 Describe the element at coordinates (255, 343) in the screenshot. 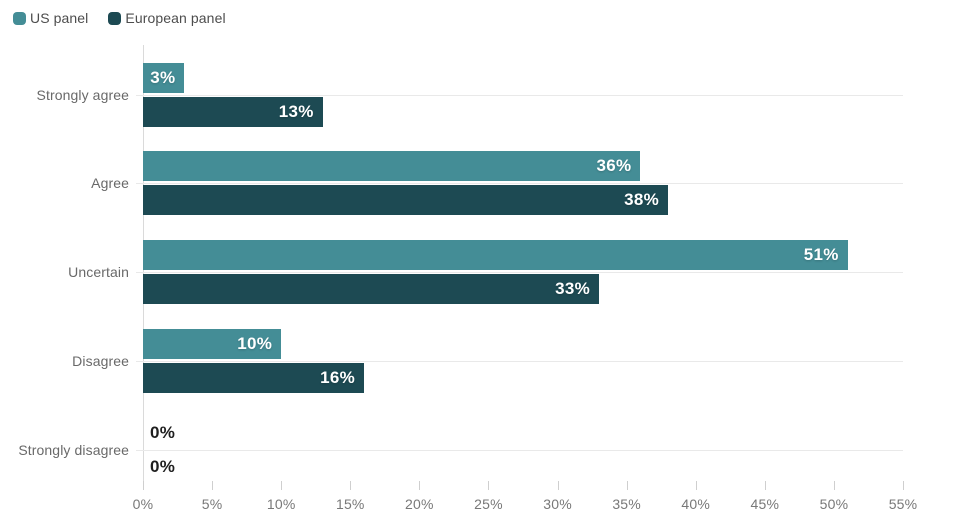

I see `bar-value-us-panel-disagree: 10%` at that location.